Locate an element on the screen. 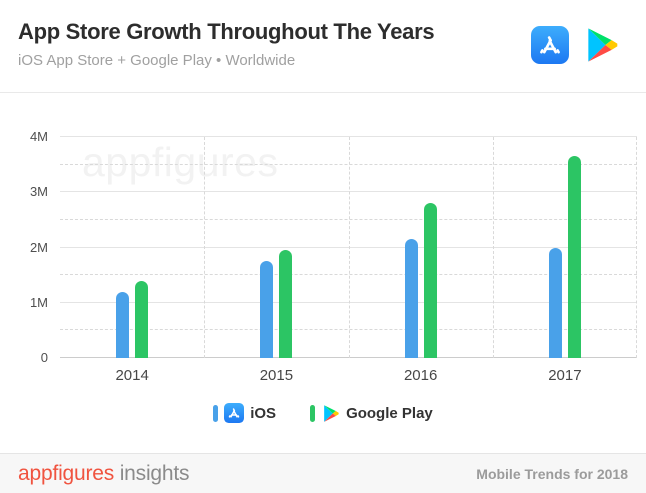 The width and height of the screenshot is (646, 493). header-icons is located at coordinates (575, 45).